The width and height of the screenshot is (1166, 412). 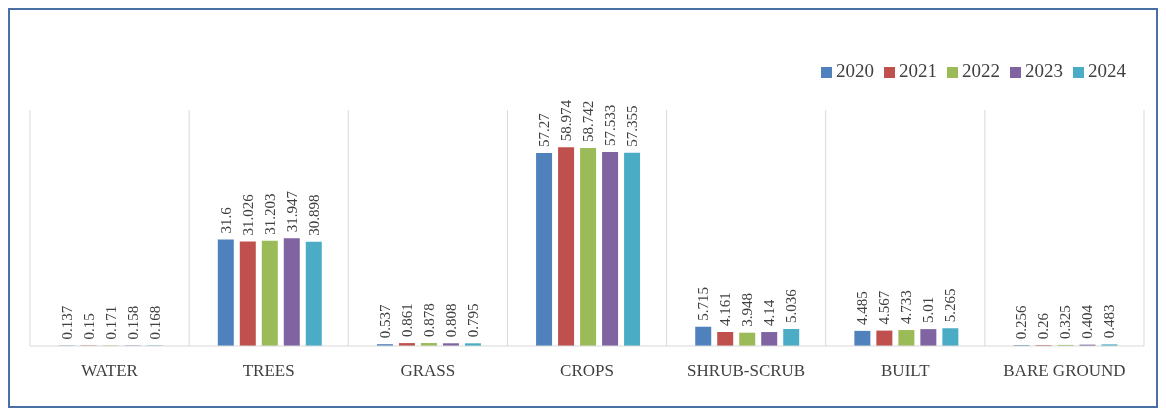 What do you see at coordinates (66, 322) in the screenshot?
I see `data-label: 0.137` at bounding box center [66, 322].